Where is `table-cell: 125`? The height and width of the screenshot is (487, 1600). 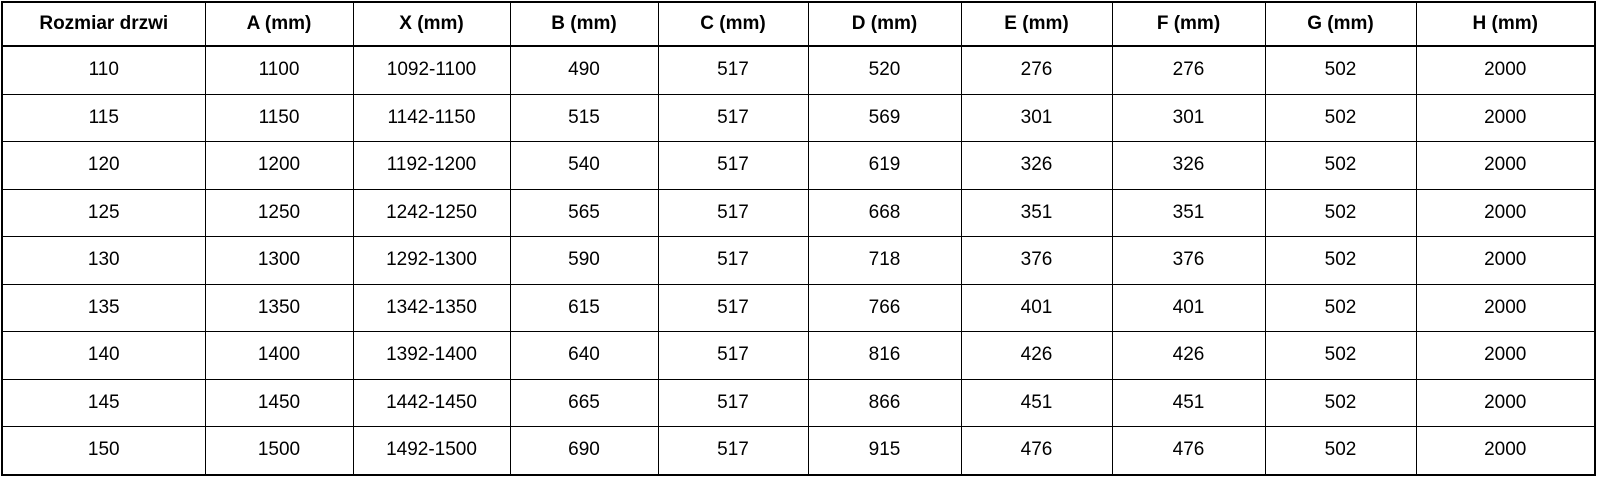 table-cell: 125 is located at coordinates (103, 212).